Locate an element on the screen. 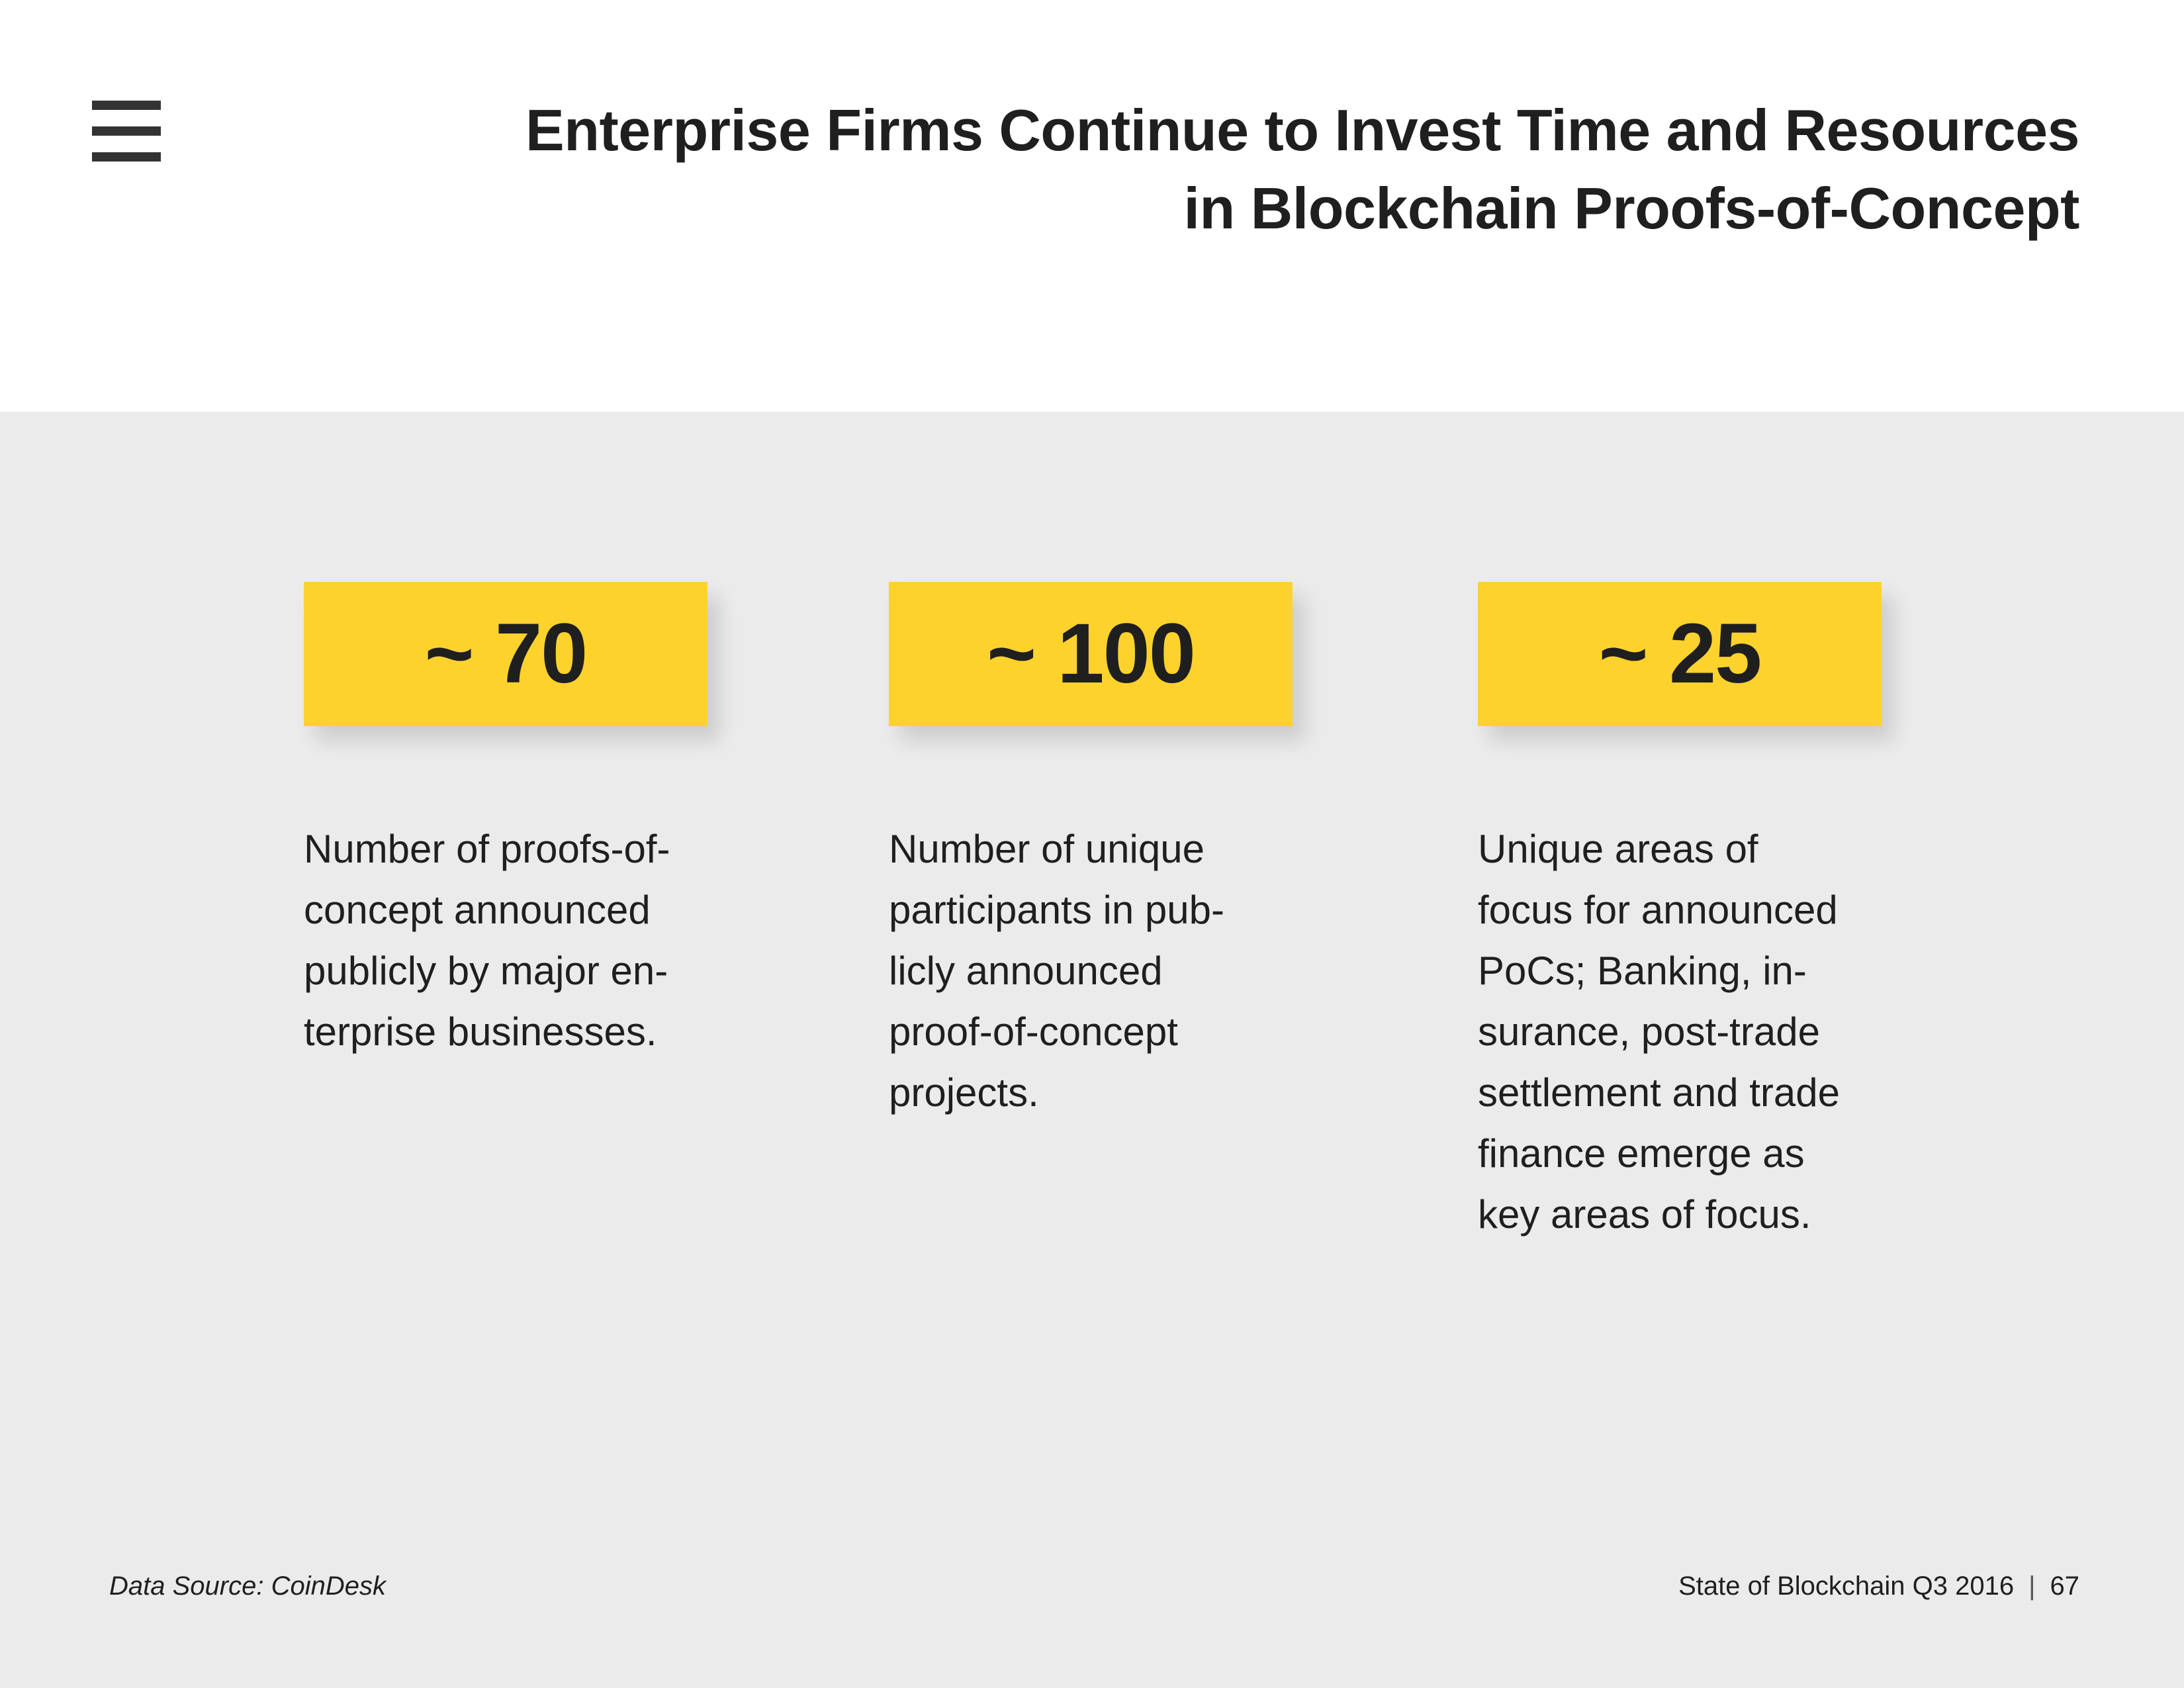  page-number: 67 is located at coordinates (2065, 1586).